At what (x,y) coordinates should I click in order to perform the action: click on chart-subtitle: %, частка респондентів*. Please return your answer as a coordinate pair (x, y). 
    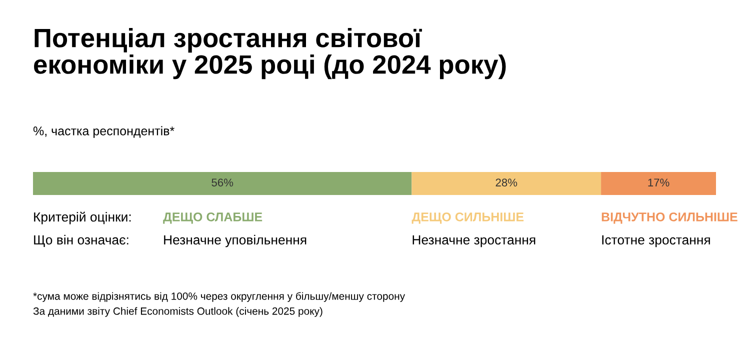
    Looking at the image, I should click on (103, 132).